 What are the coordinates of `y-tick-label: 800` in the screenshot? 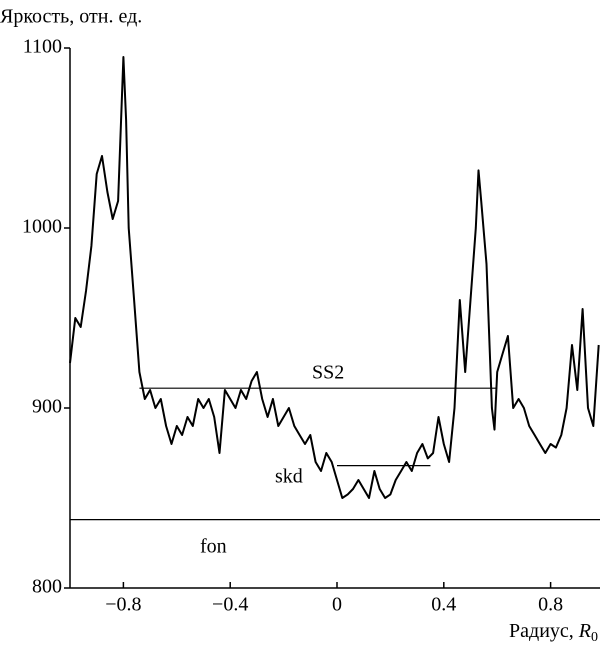 It's located at (47, 587).